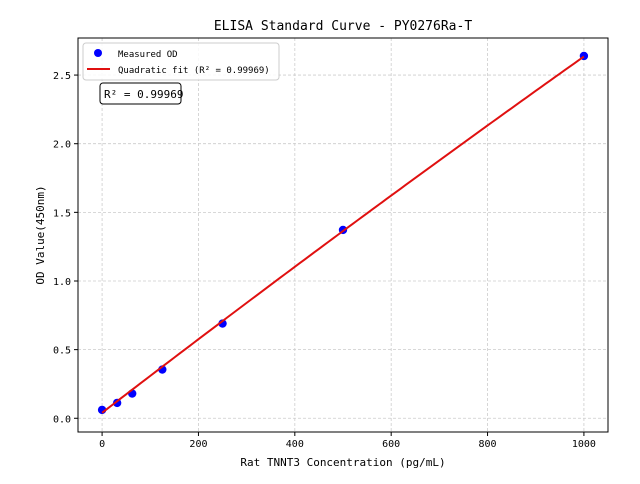  What do you see at coordinates (62, 419) in the screenshot?
I see `y-tick-label: 0.0` at bounding box center [62, 419].